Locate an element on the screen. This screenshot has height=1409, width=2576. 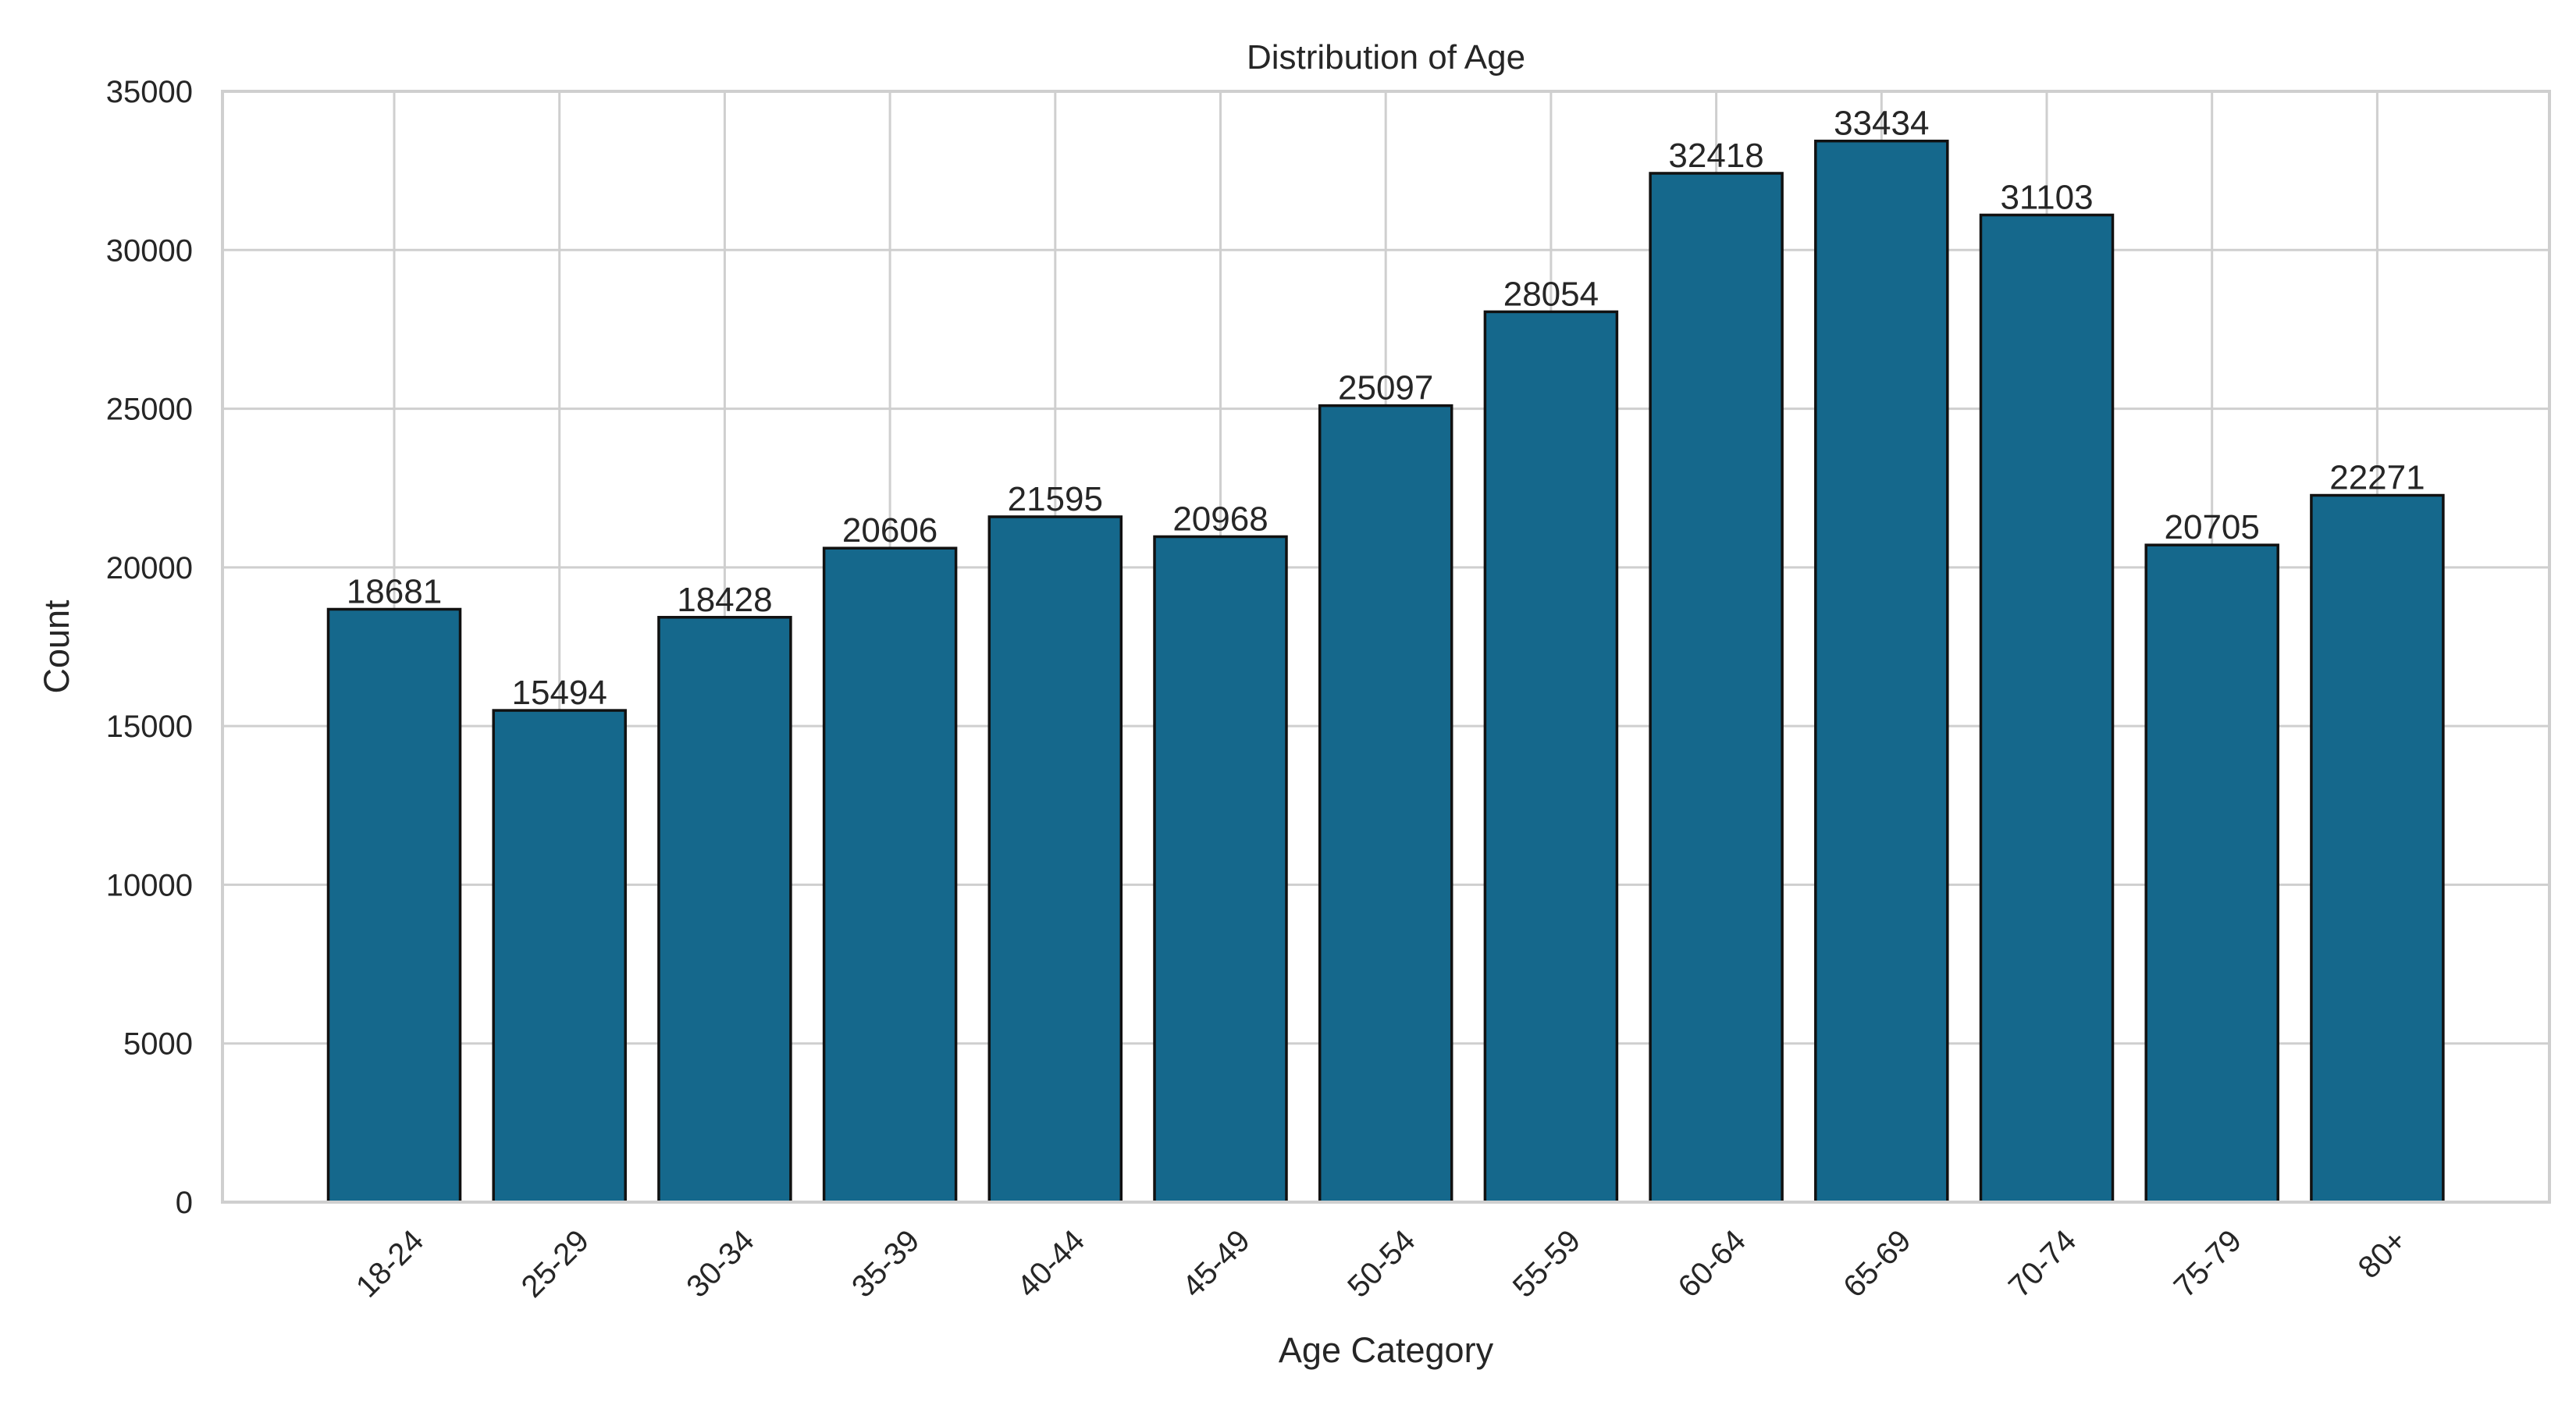
data-label: 20606 is located at coordinates (890, 530).